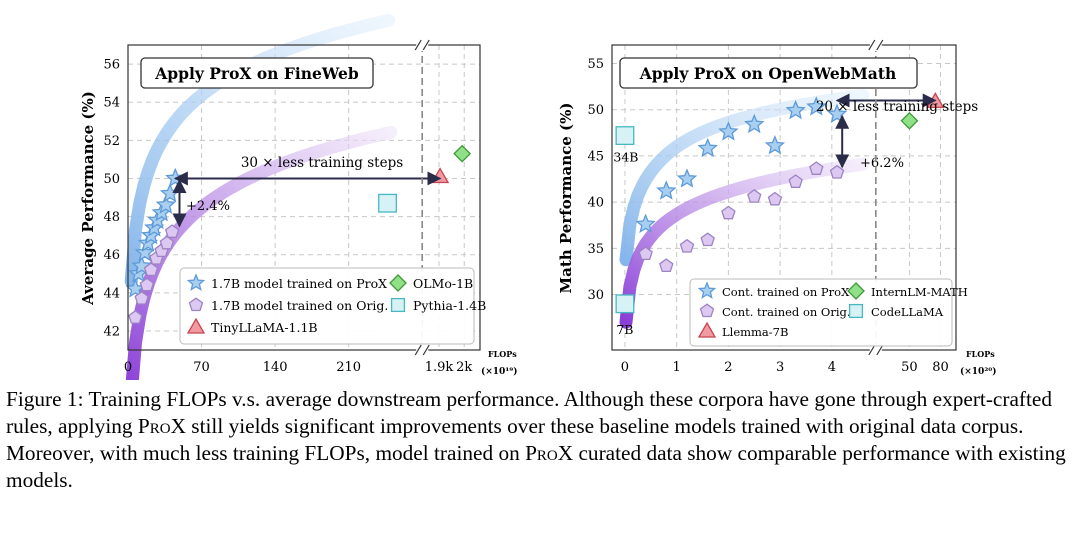 The height and width of the screenshot is (551, 1080). I want to click on left-less-steps-label: 30 × less training steps, so click(322, 163).